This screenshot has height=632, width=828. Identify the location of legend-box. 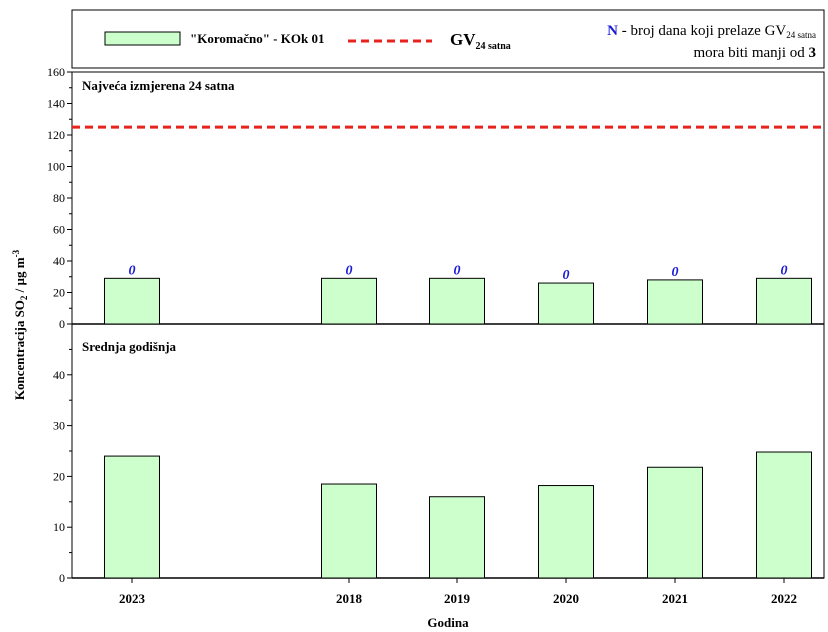
(448, 39).